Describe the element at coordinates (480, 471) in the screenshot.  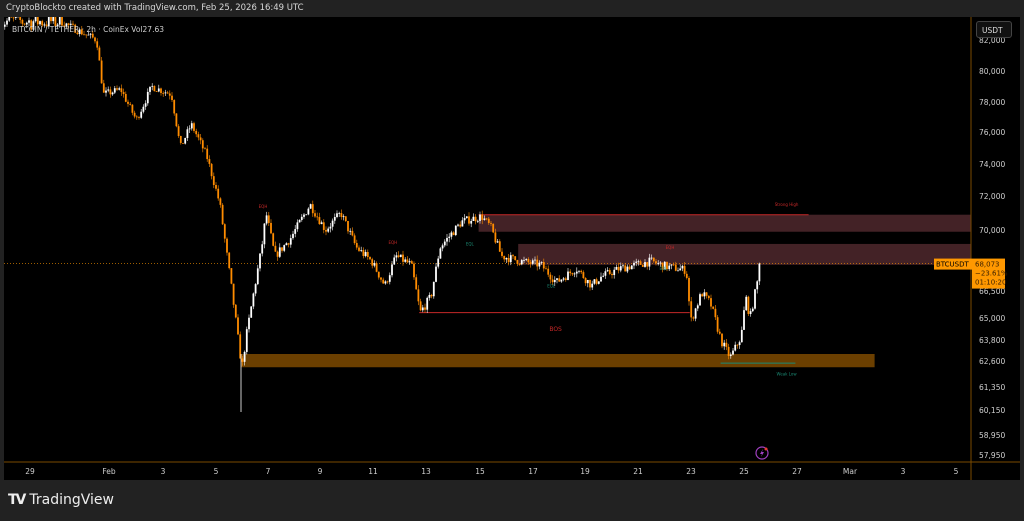
I see `time-tick-label: 15` at that location.